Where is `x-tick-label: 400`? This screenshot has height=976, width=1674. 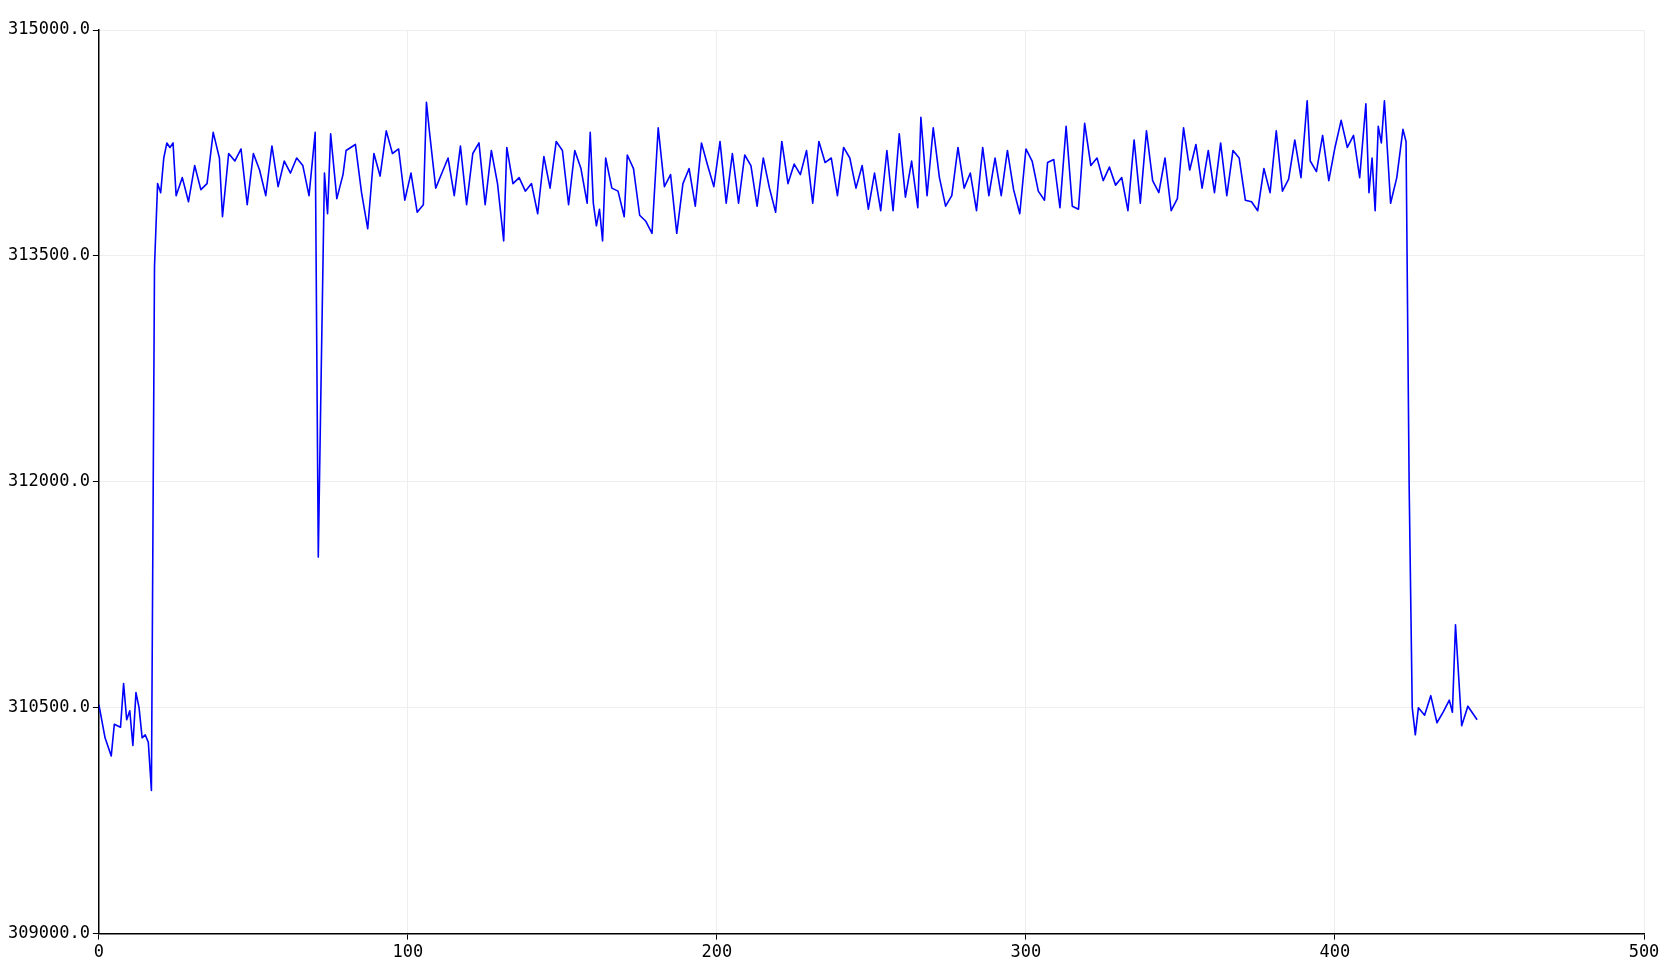 x-tick-label: 400 is located at coordinates (1335, 951).